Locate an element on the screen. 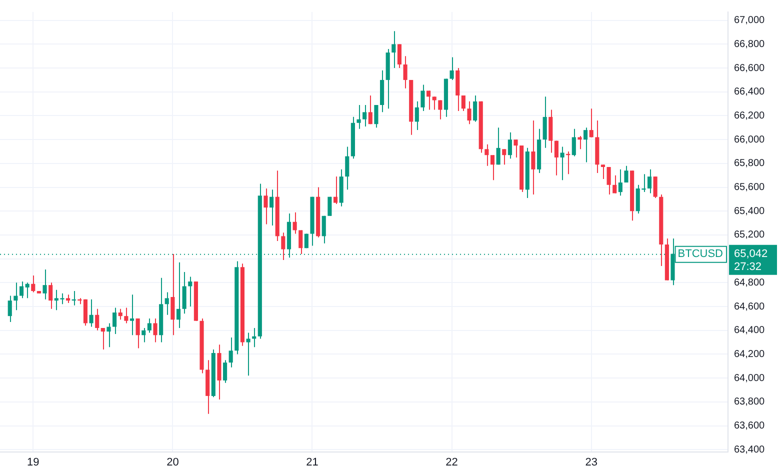 Image resolution: width=780 pixels, height=470 pixels. y-tick-label: 67,000 is located at coordinates (750, 20).